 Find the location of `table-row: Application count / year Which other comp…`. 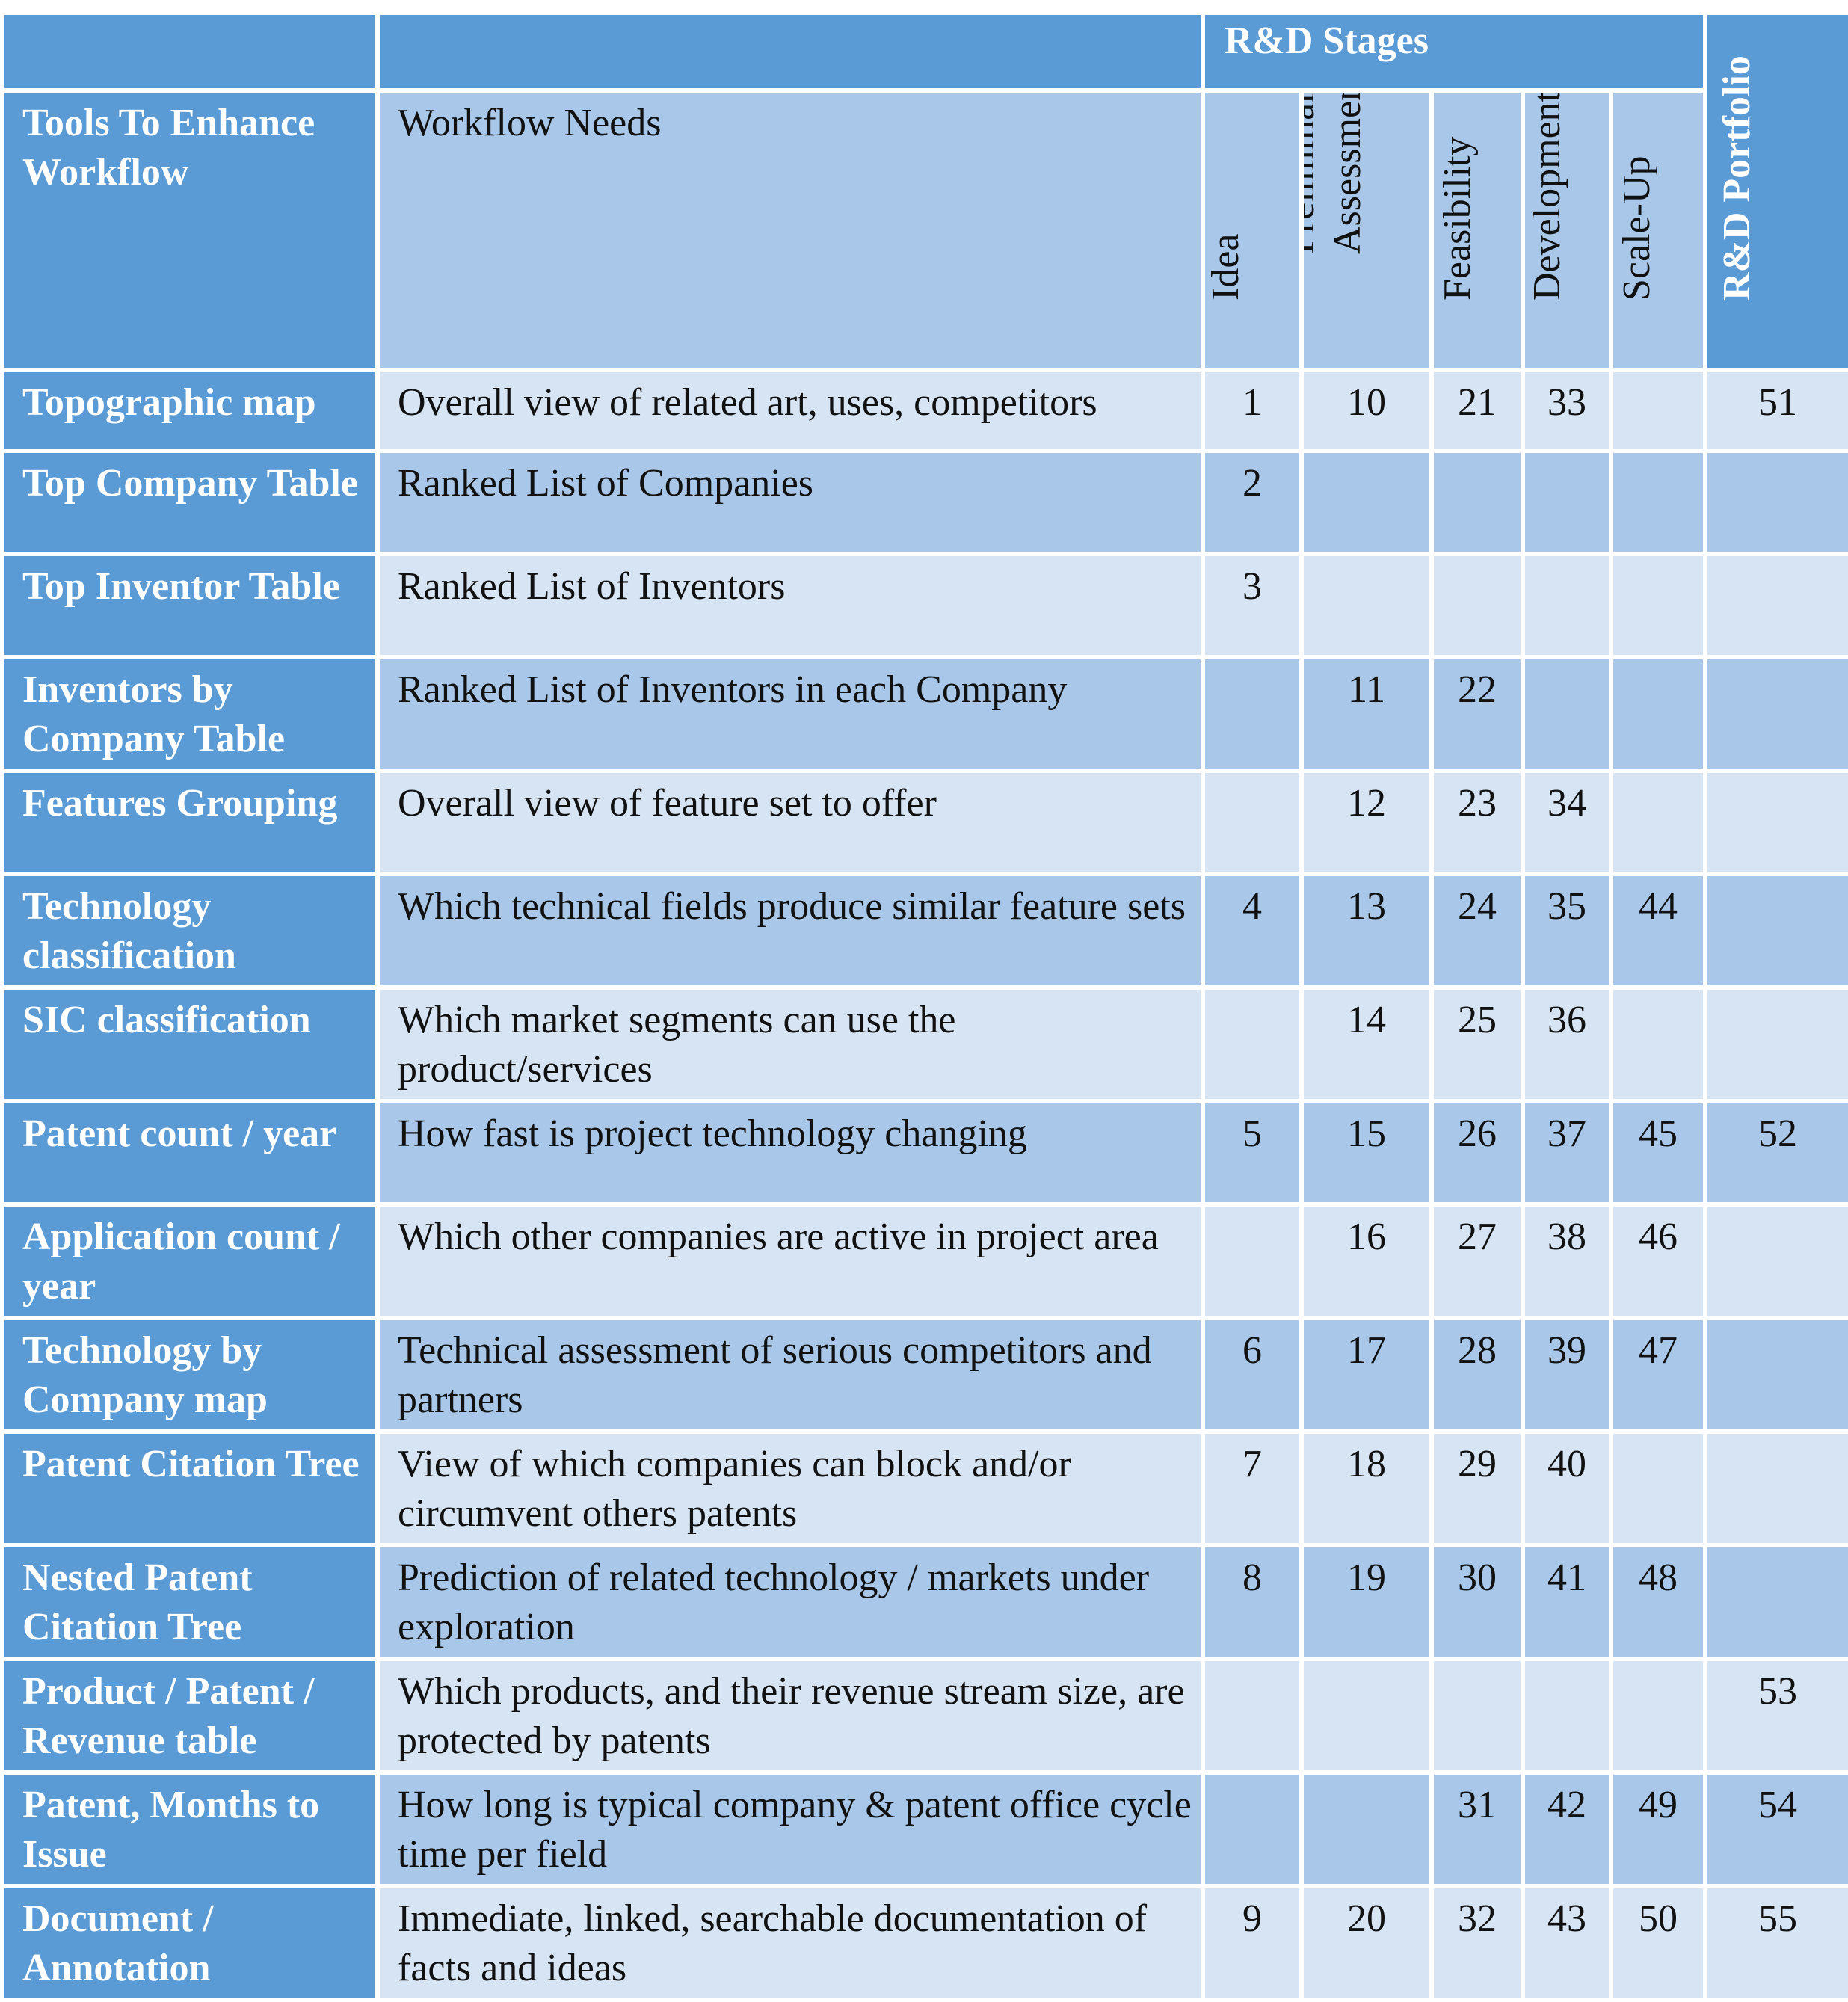

table-row: Application count / year Which other comp… is located at coordinates (924, 1261).